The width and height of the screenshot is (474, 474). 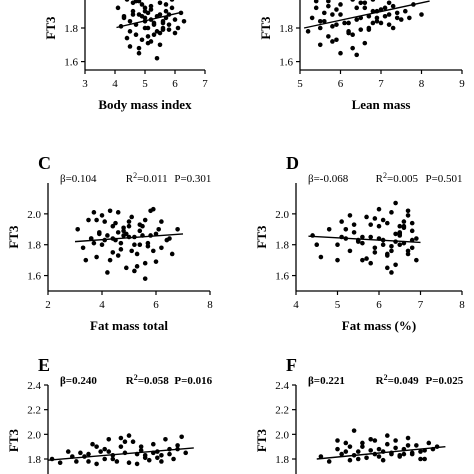 I want to click on x-tick-label: 8, so click(x=462, y=305).